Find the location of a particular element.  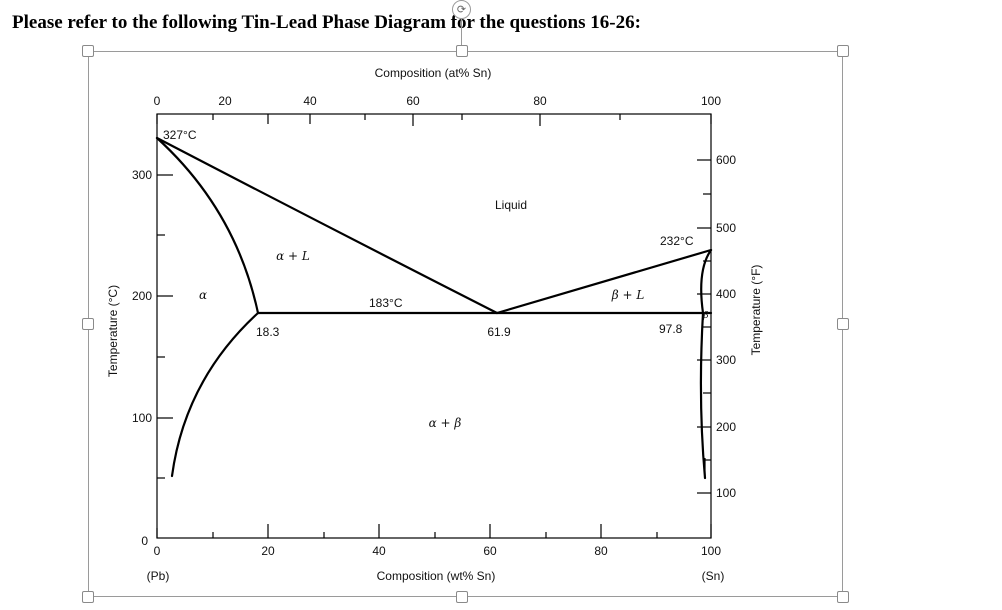

right-tick-label: 600 is located at coordinates (726, 160).